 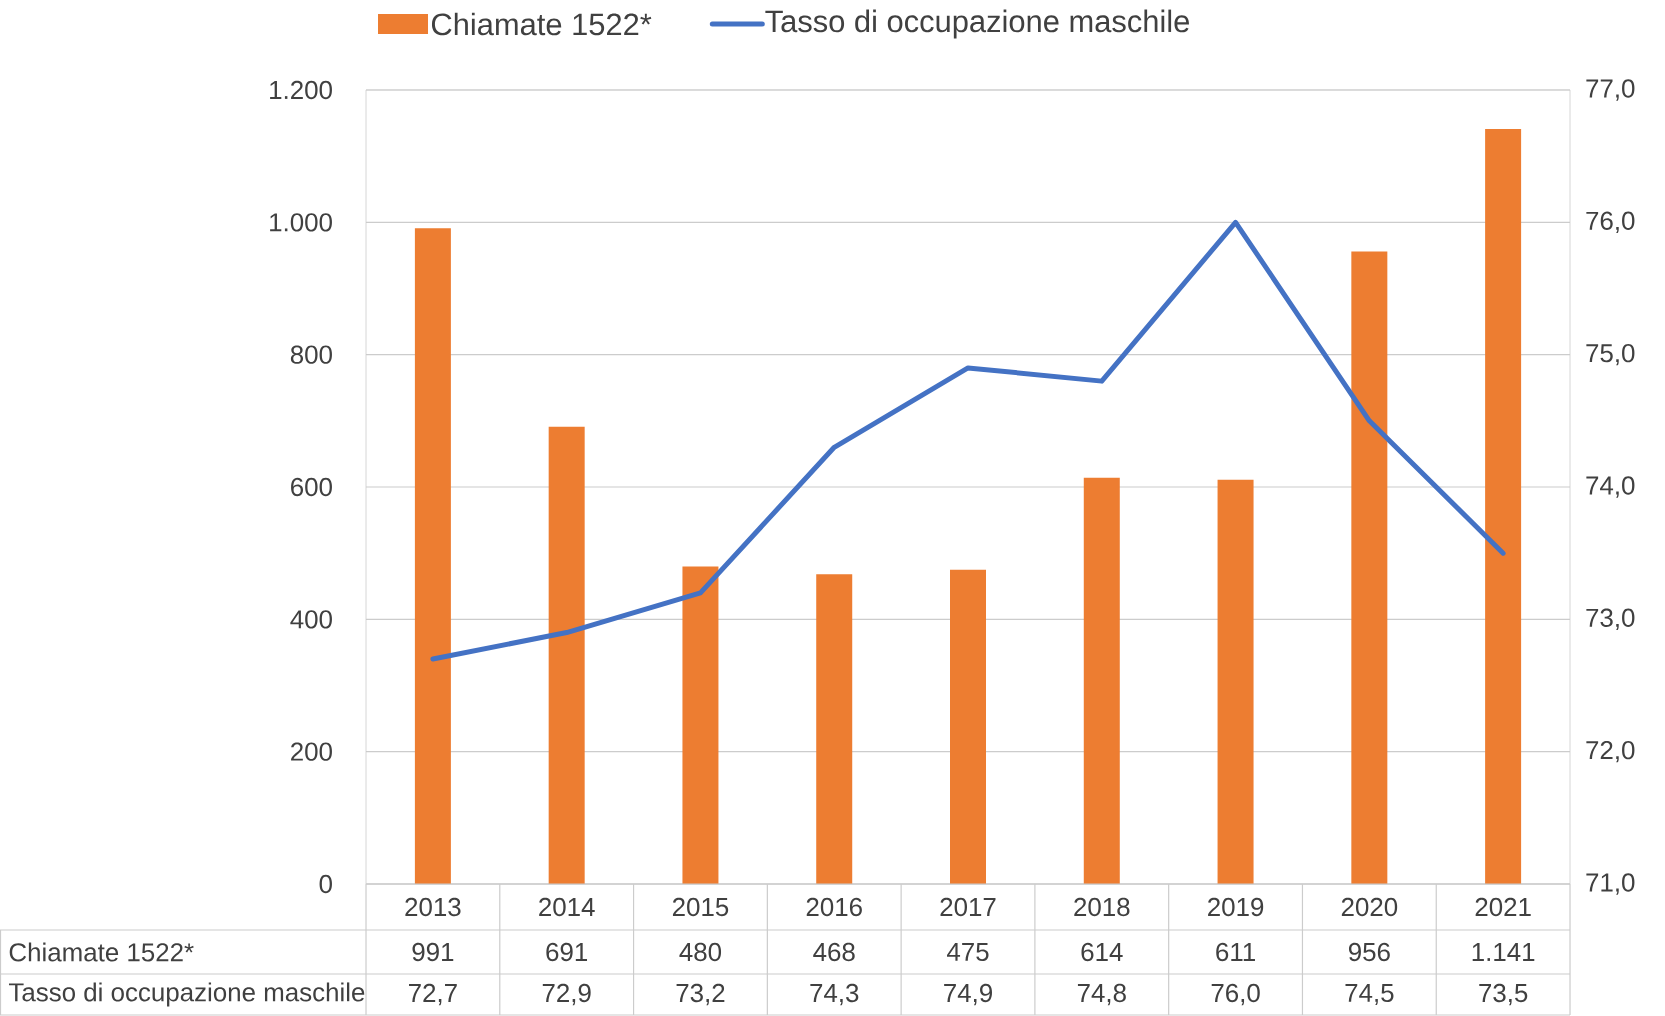 What do you see at coordinates (1503, 907) in the screenshot?
I see `x-tick-label: 2021` at bounding box center [1503, 907].